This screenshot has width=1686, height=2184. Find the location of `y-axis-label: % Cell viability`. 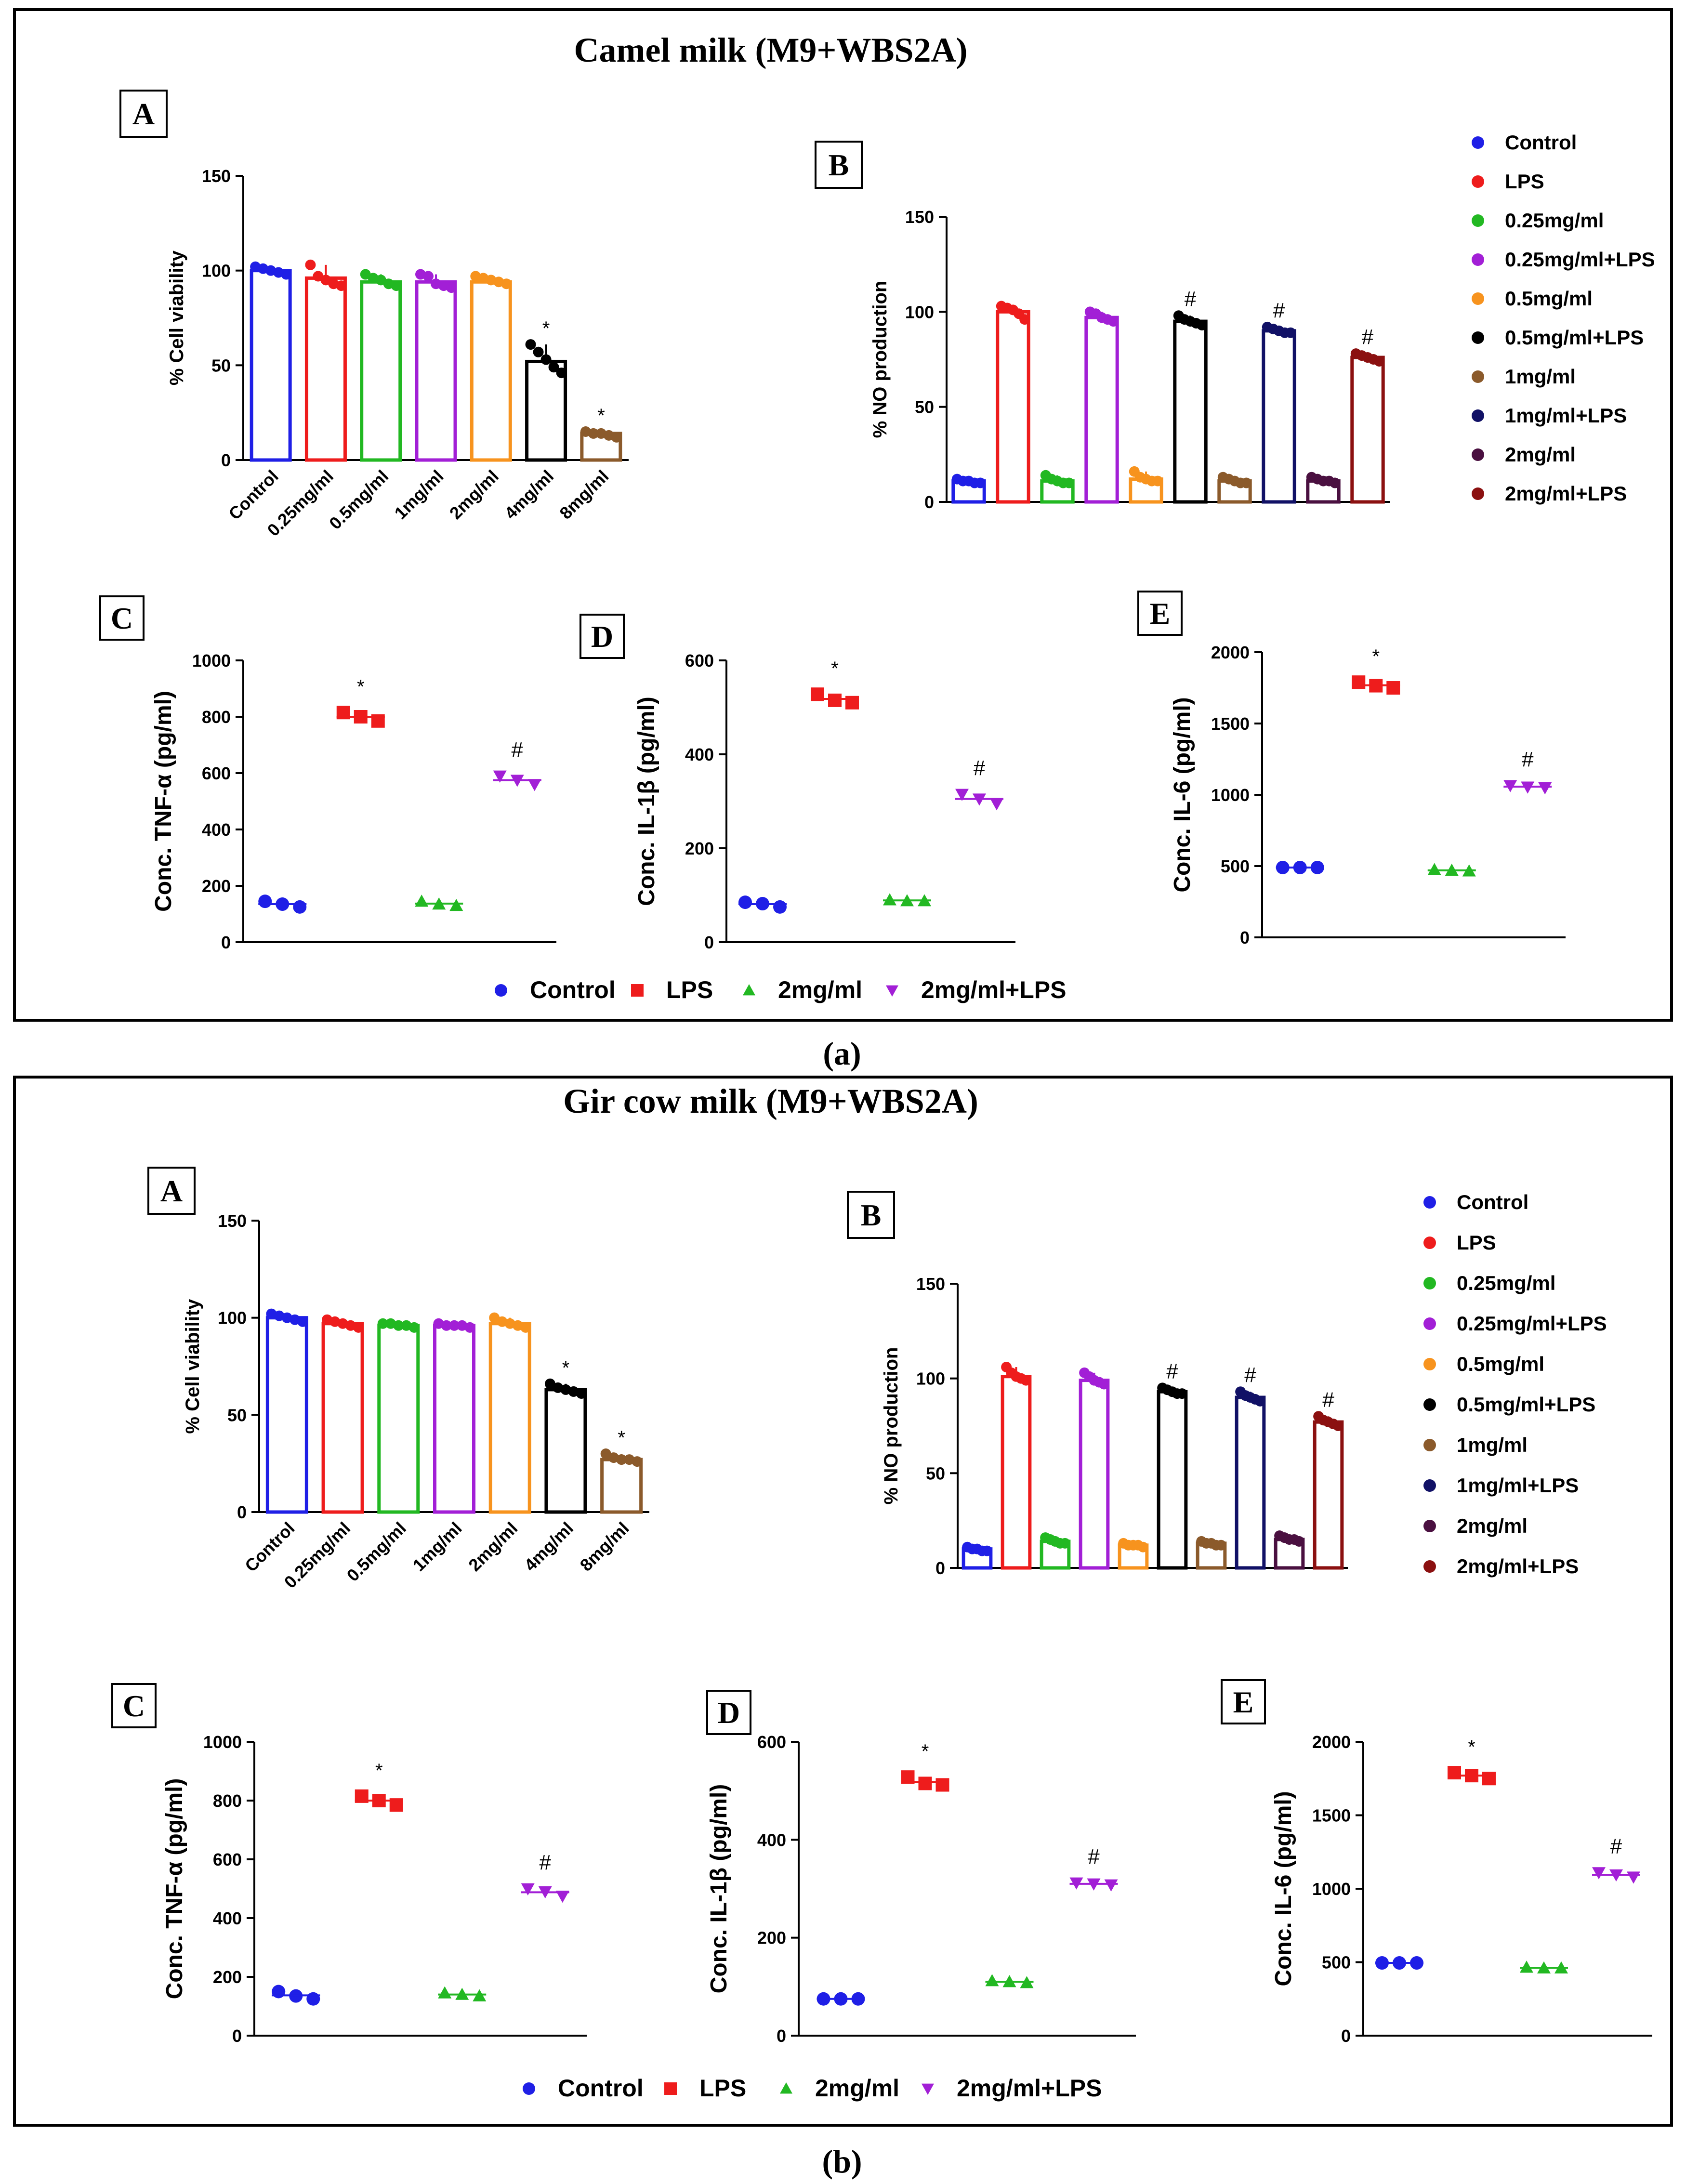

y-axis-label: % Cell viability is located at coordinates (177, 317).